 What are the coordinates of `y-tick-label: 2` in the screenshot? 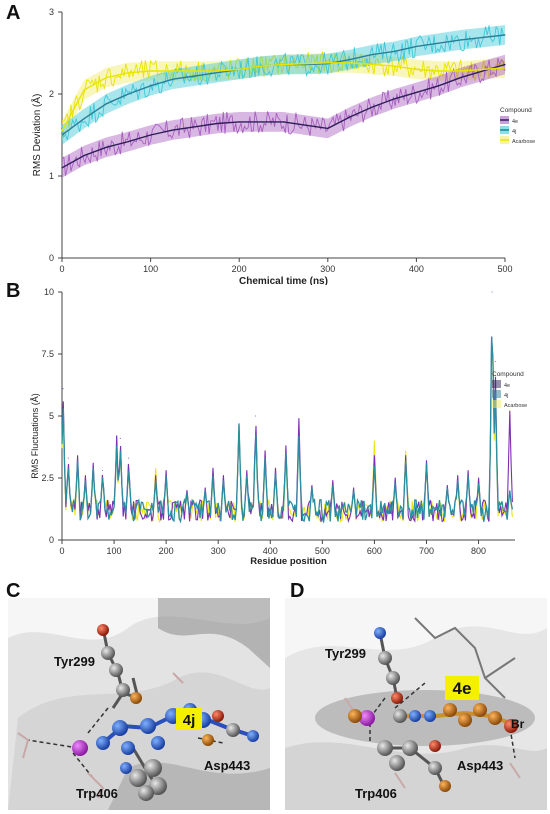 It's located at (51, 94).